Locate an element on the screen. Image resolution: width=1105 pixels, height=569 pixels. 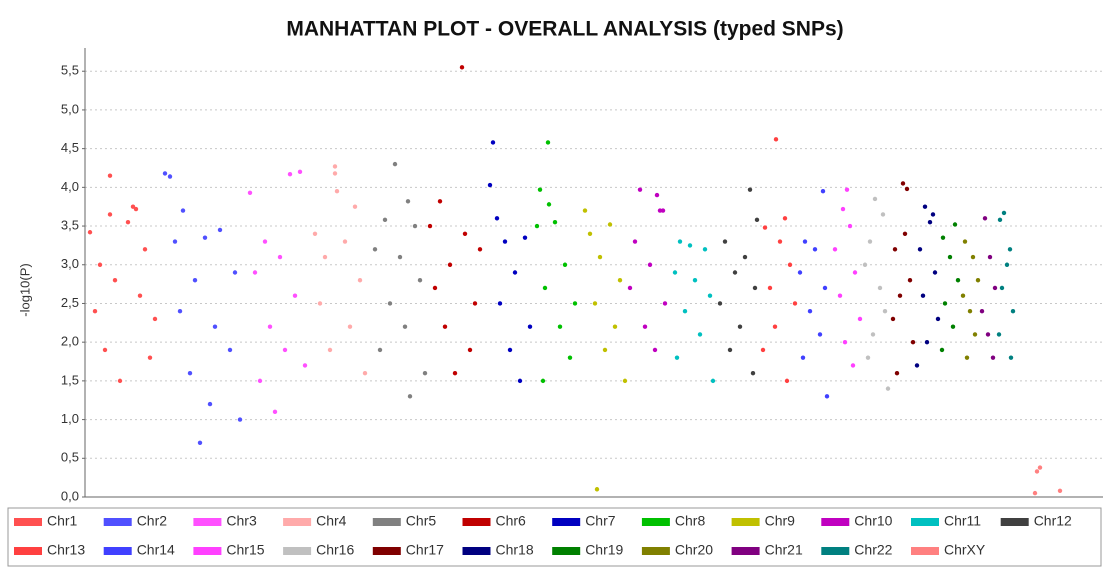
legend-label: Chr11 is located at coordinates (962, 521).